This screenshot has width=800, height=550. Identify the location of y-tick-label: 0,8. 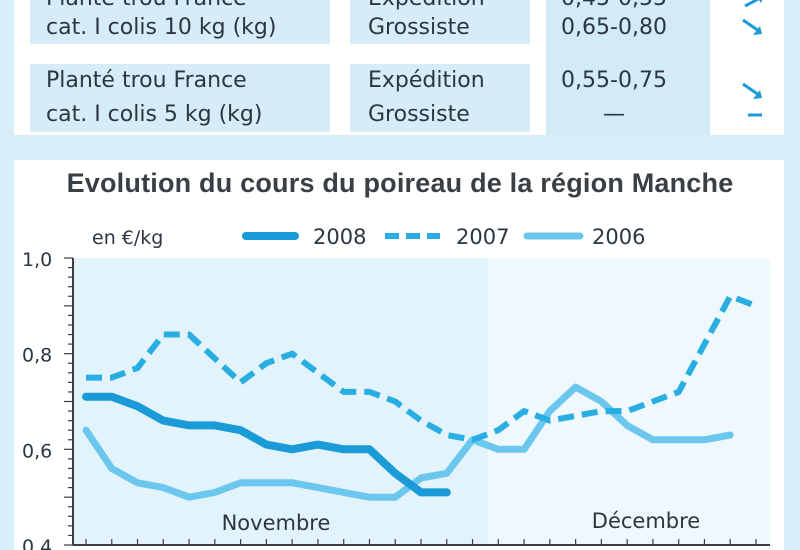
(37, 356).